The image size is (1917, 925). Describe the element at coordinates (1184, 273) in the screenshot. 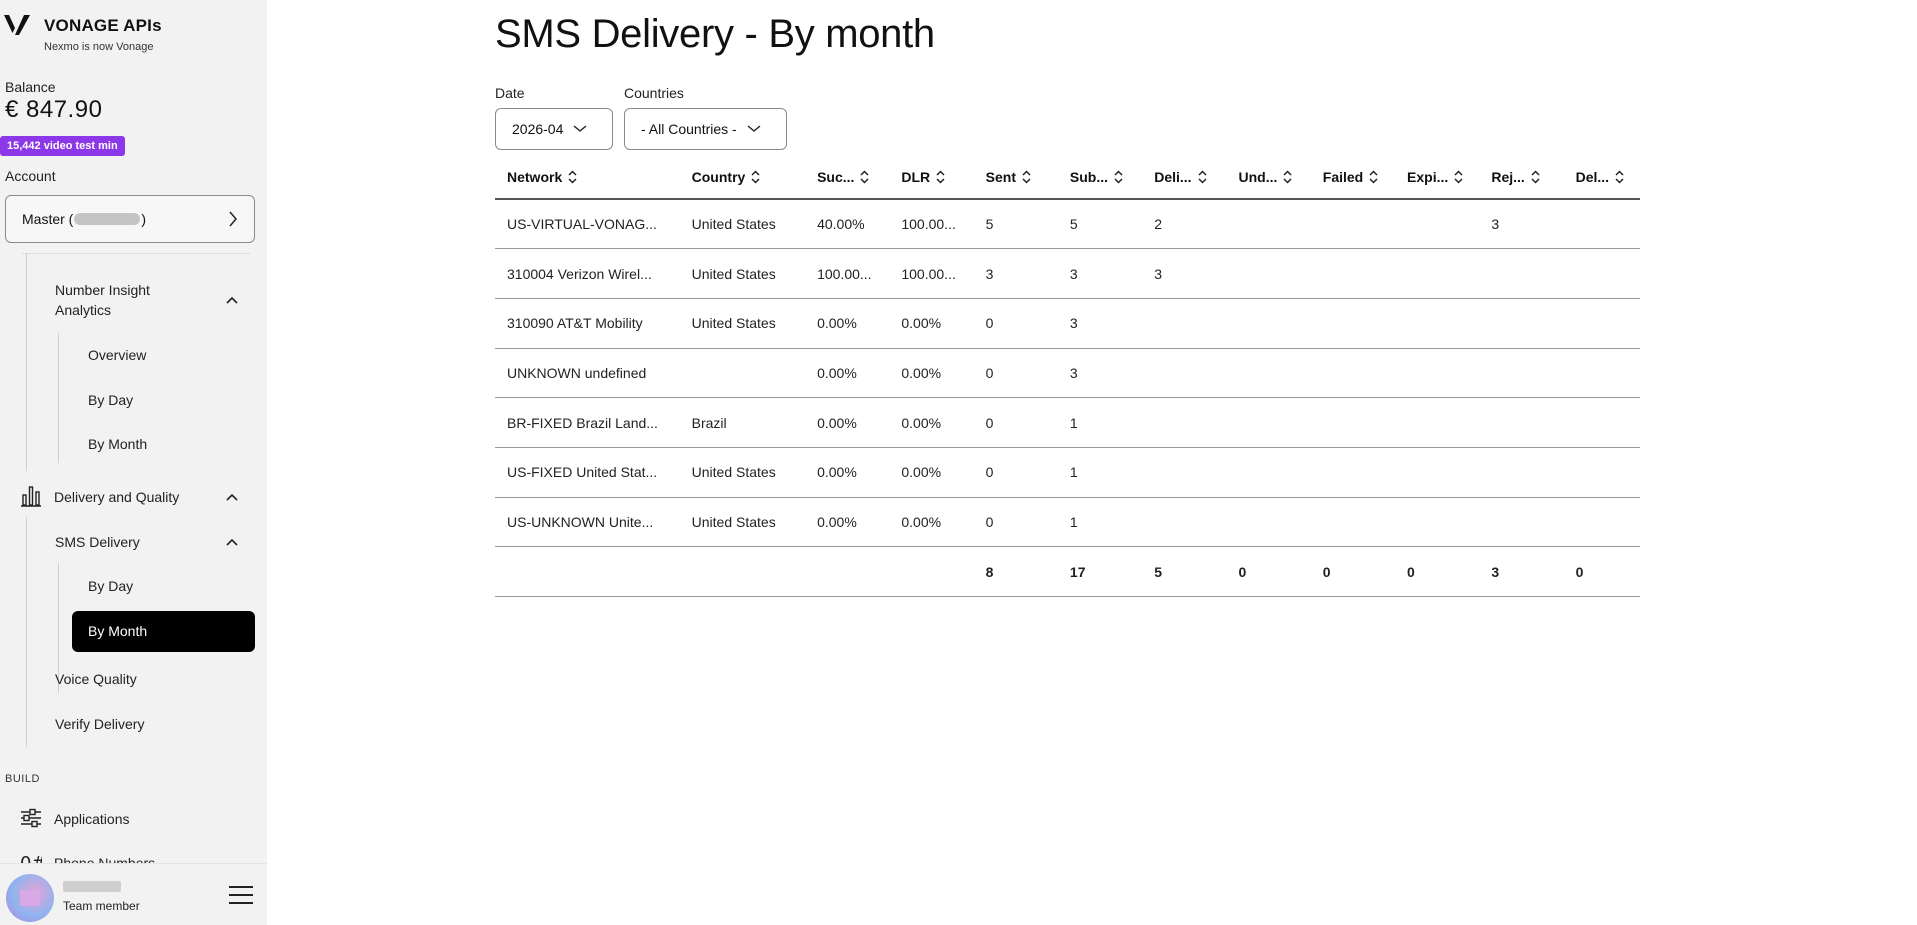

I see `cell-delivered: 3` at that location.